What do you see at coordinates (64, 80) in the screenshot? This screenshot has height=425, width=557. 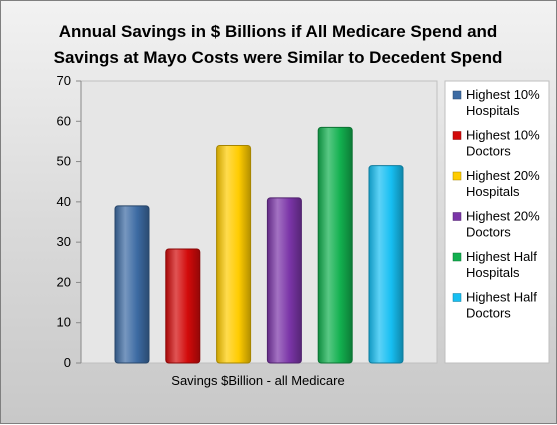 I see `y-tick-label: 70` at bounding box center [64, 80].